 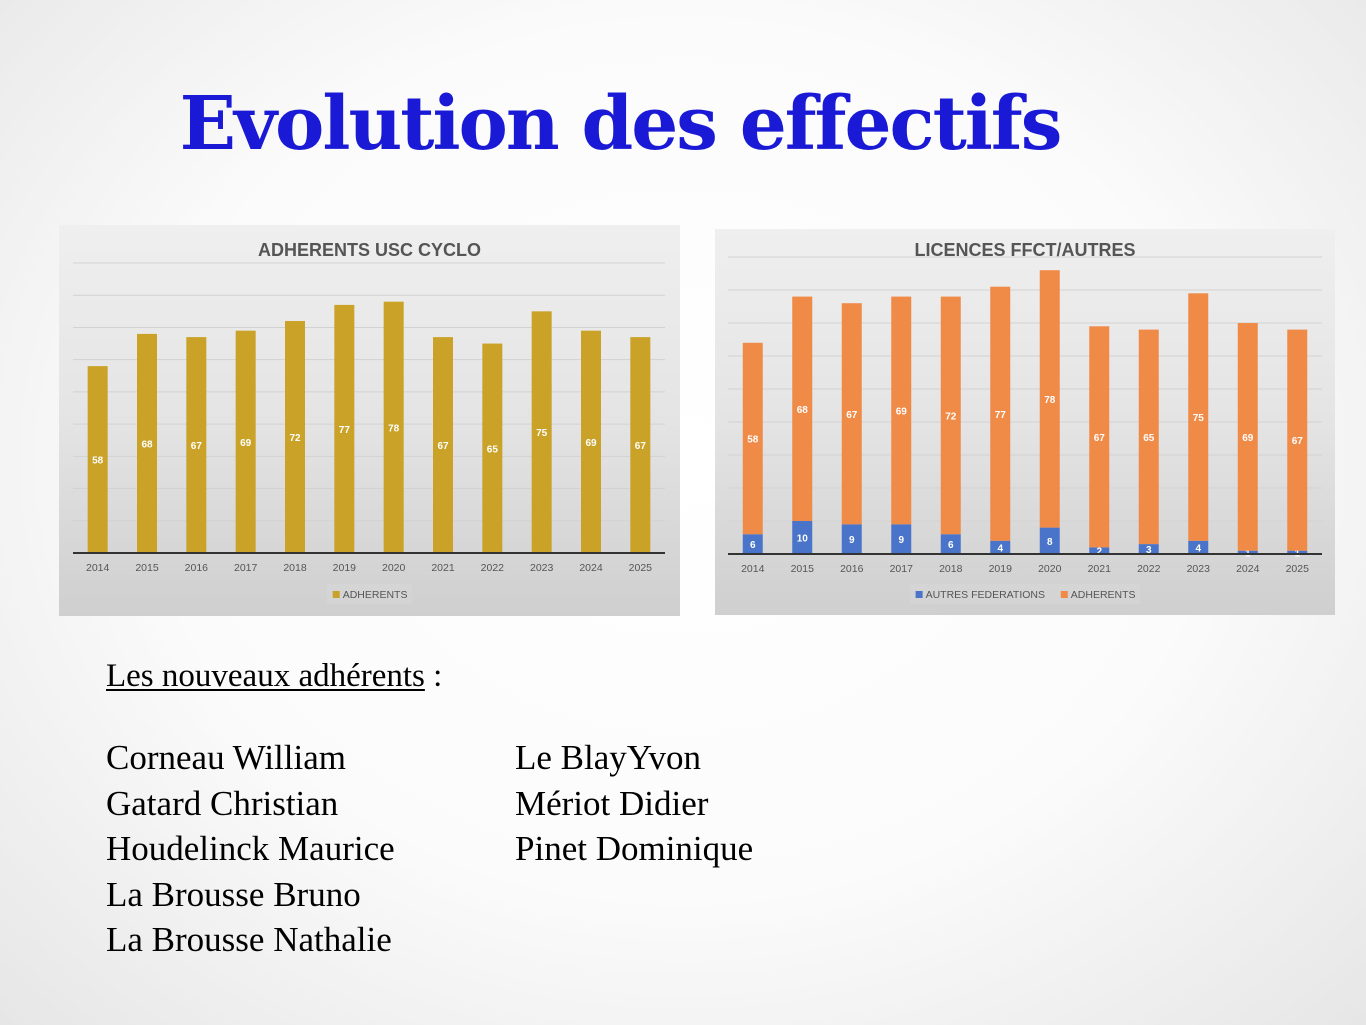 I want to click on member-name: Pinet Dominique, so click(x=634, y=849).